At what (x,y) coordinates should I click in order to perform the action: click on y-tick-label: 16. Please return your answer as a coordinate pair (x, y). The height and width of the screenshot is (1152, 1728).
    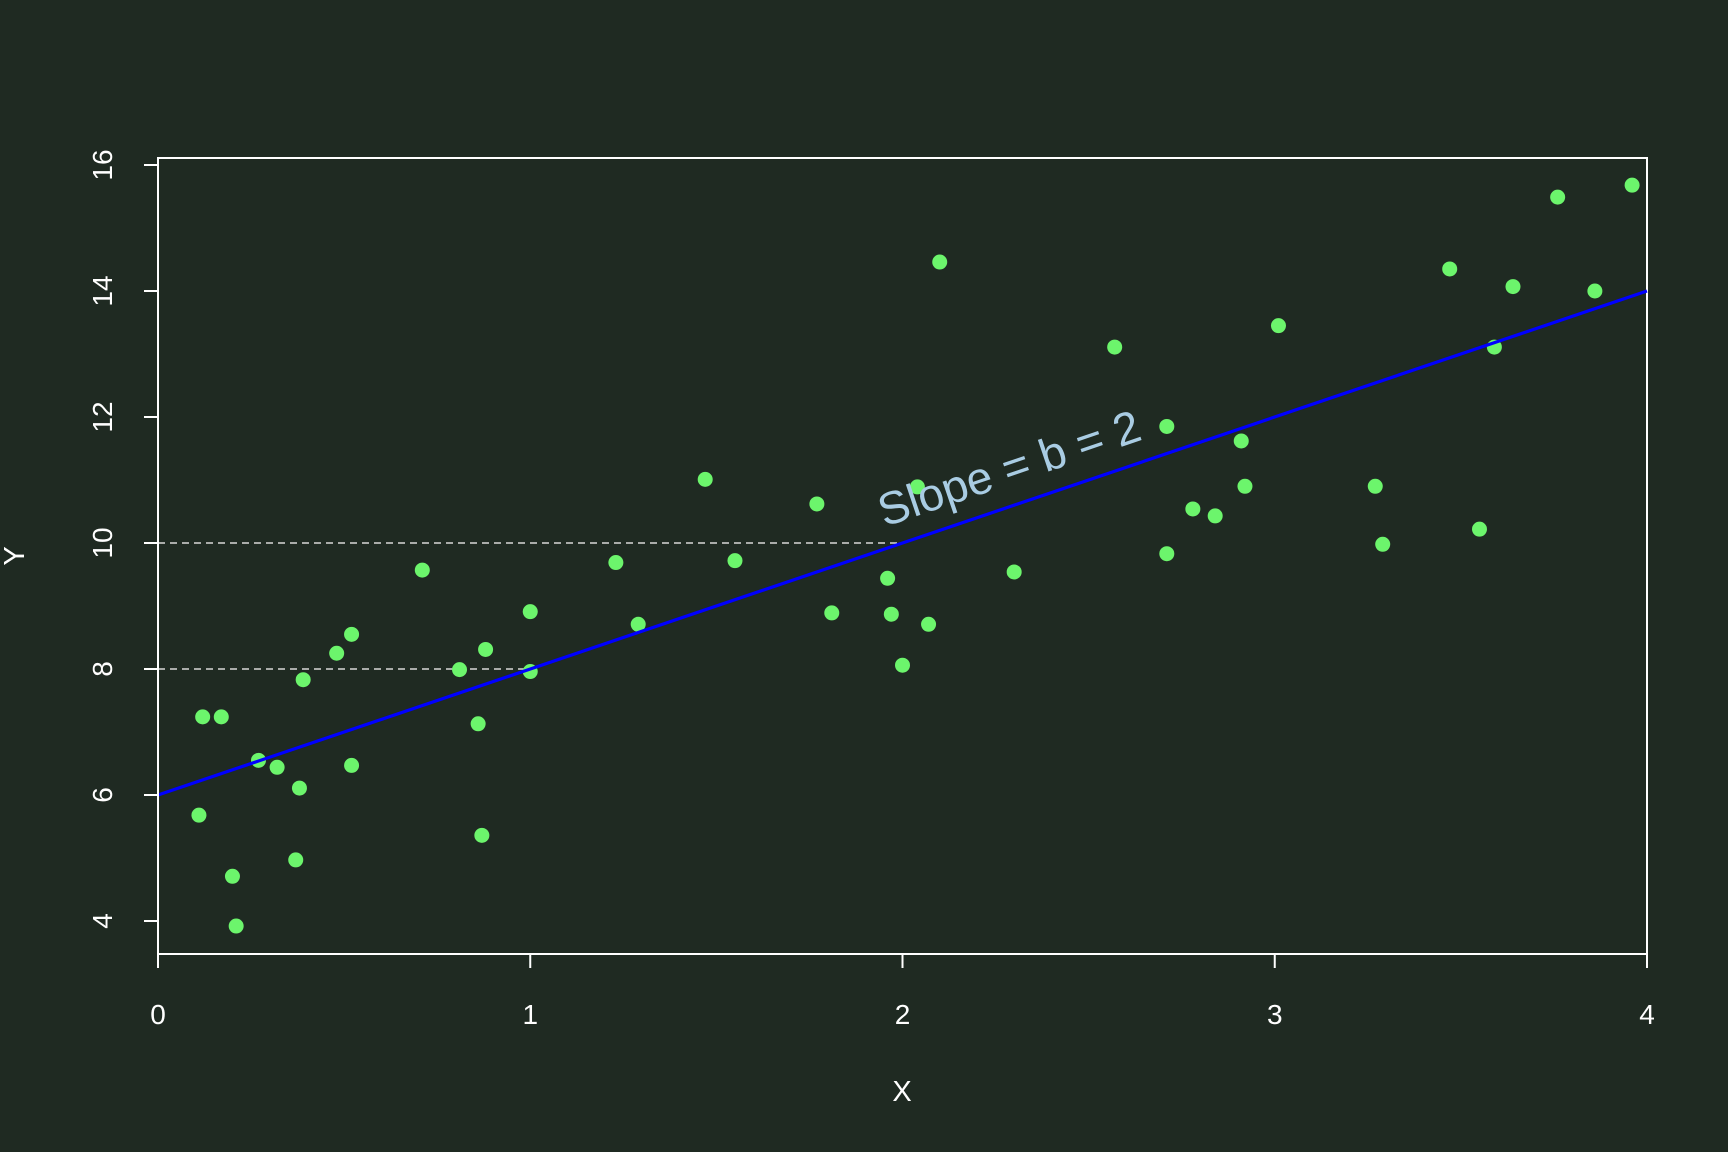
    Looking at the image, I should click on (102, 164).